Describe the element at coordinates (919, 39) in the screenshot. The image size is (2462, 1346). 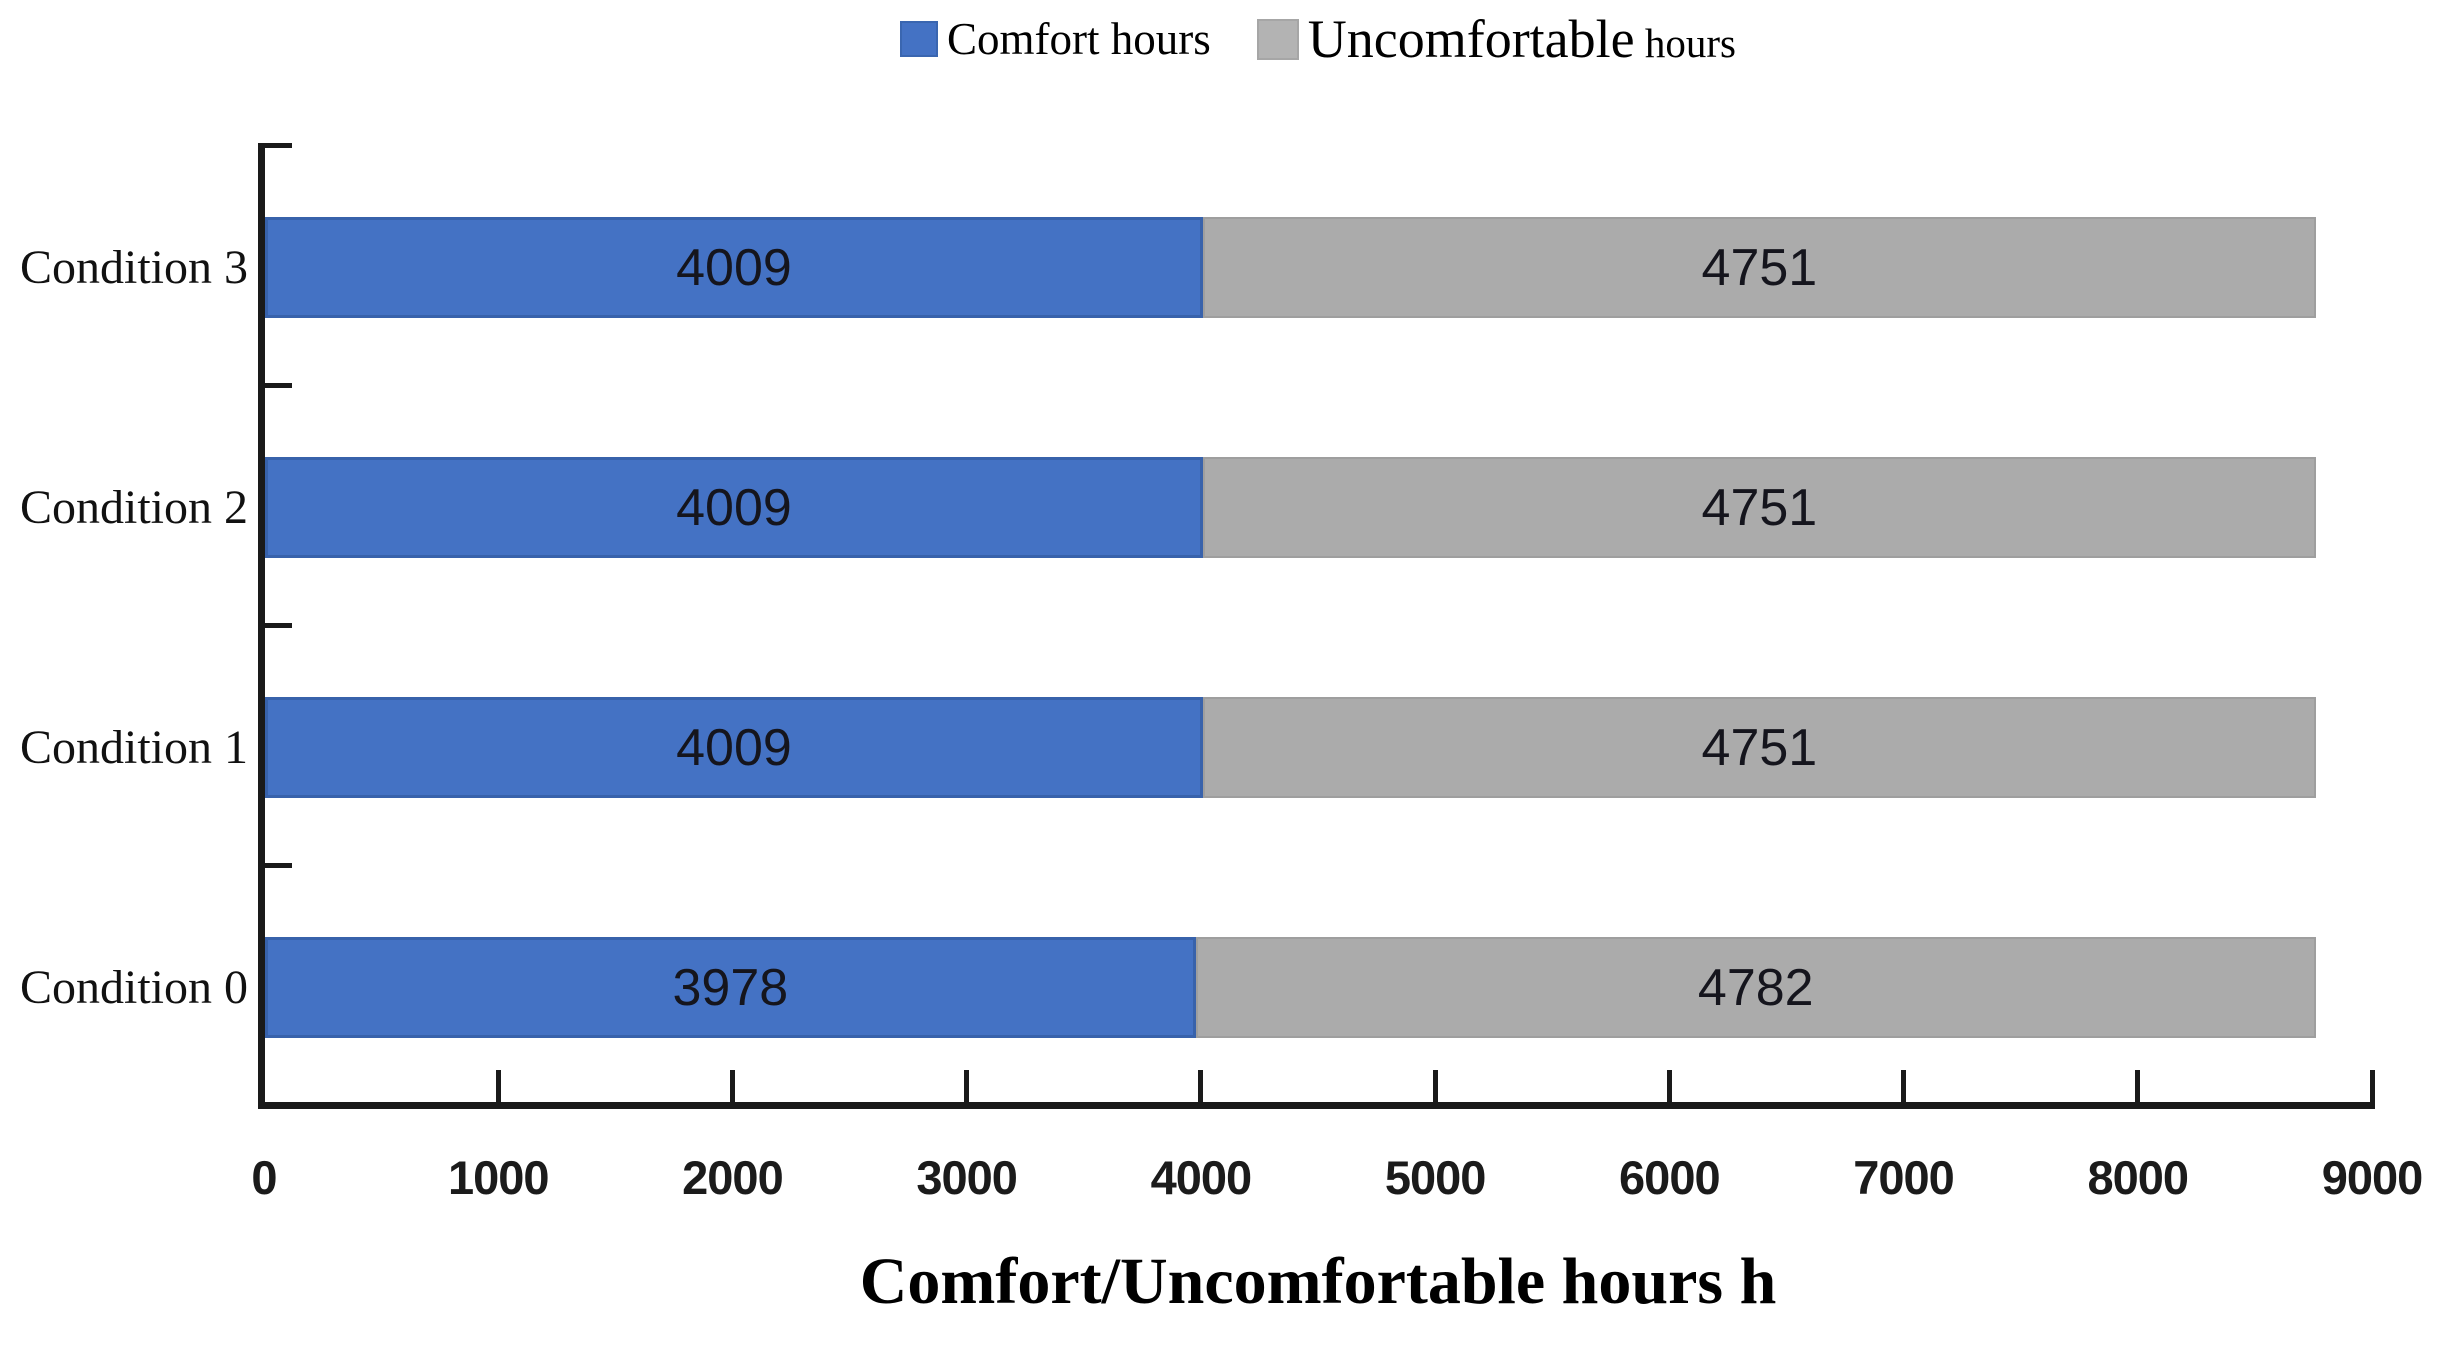
I see `legend-swatch-comfort-blue` at that location.